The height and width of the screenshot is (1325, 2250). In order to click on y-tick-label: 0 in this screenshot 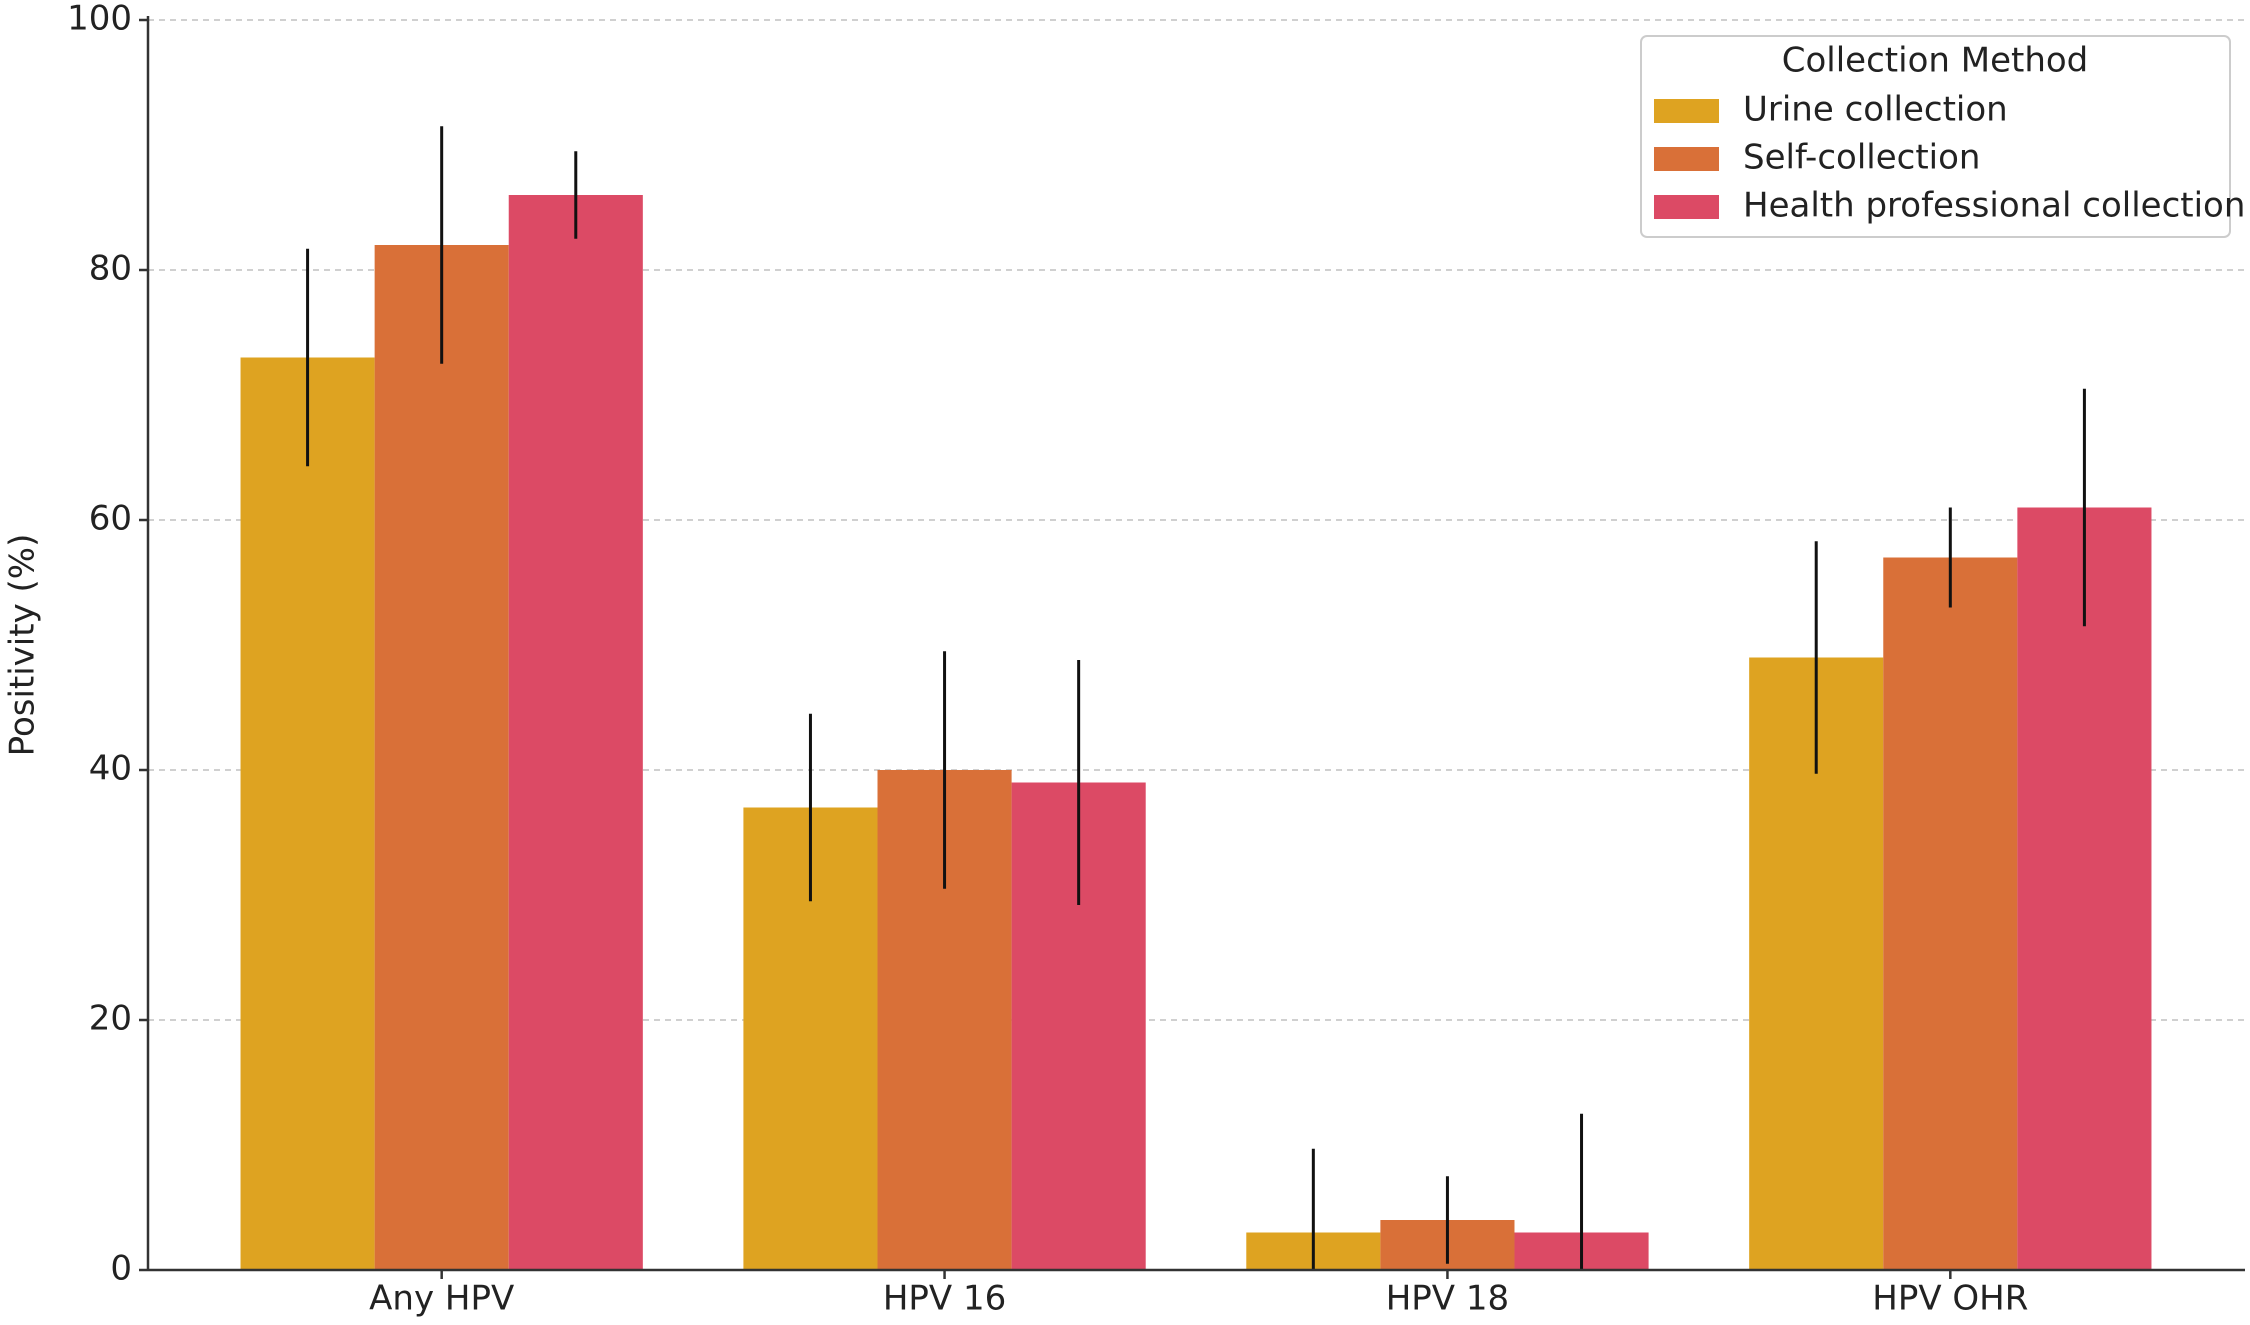, I will do `click(121, 1269)`.